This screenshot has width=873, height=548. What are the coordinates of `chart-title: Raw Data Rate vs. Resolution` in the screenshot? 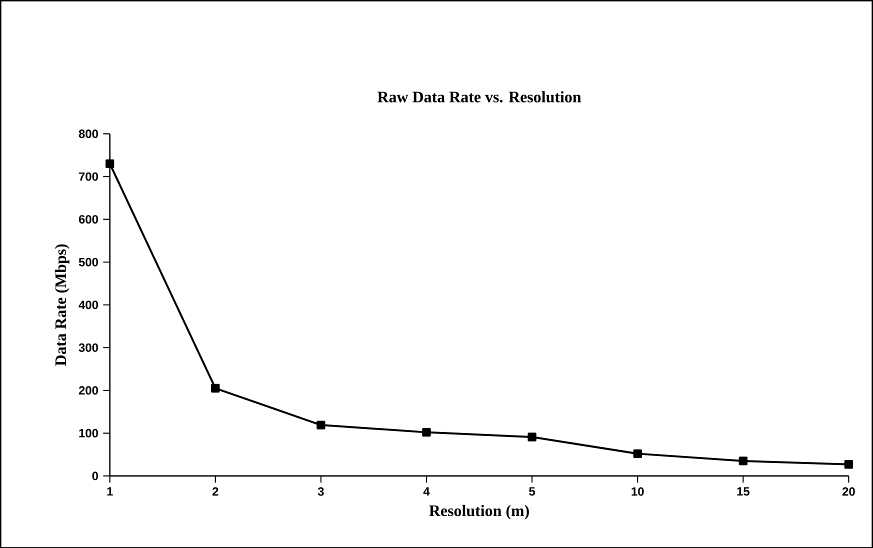 It's located at (479, 96).